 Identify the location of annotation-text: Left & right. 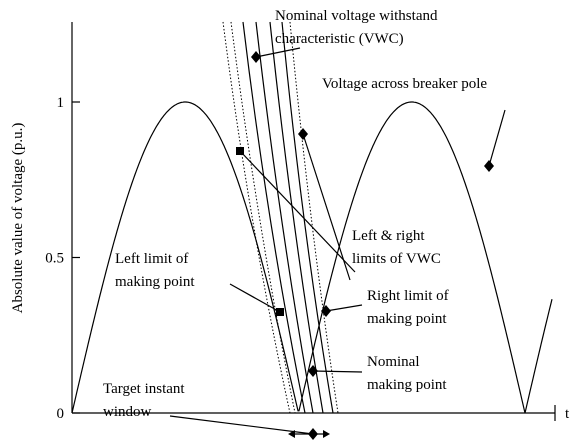
(388, 236).